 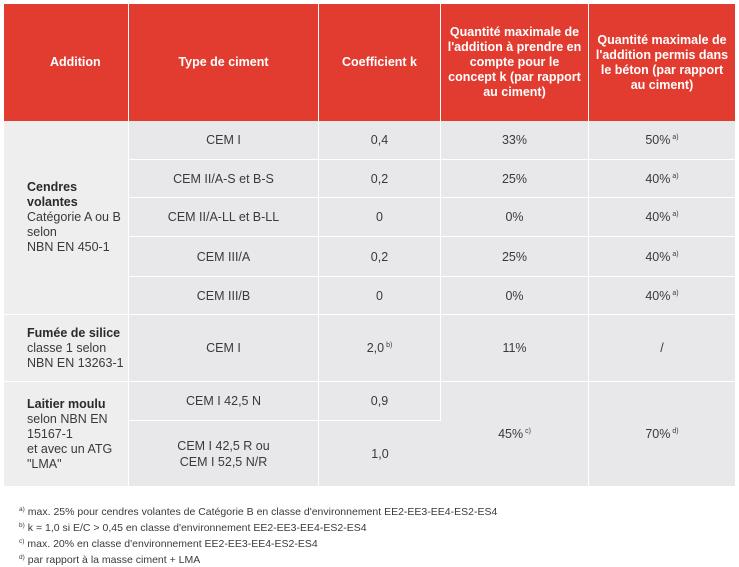 I want to click on k-value-cell: 0,9, so click(x=380, y=401).